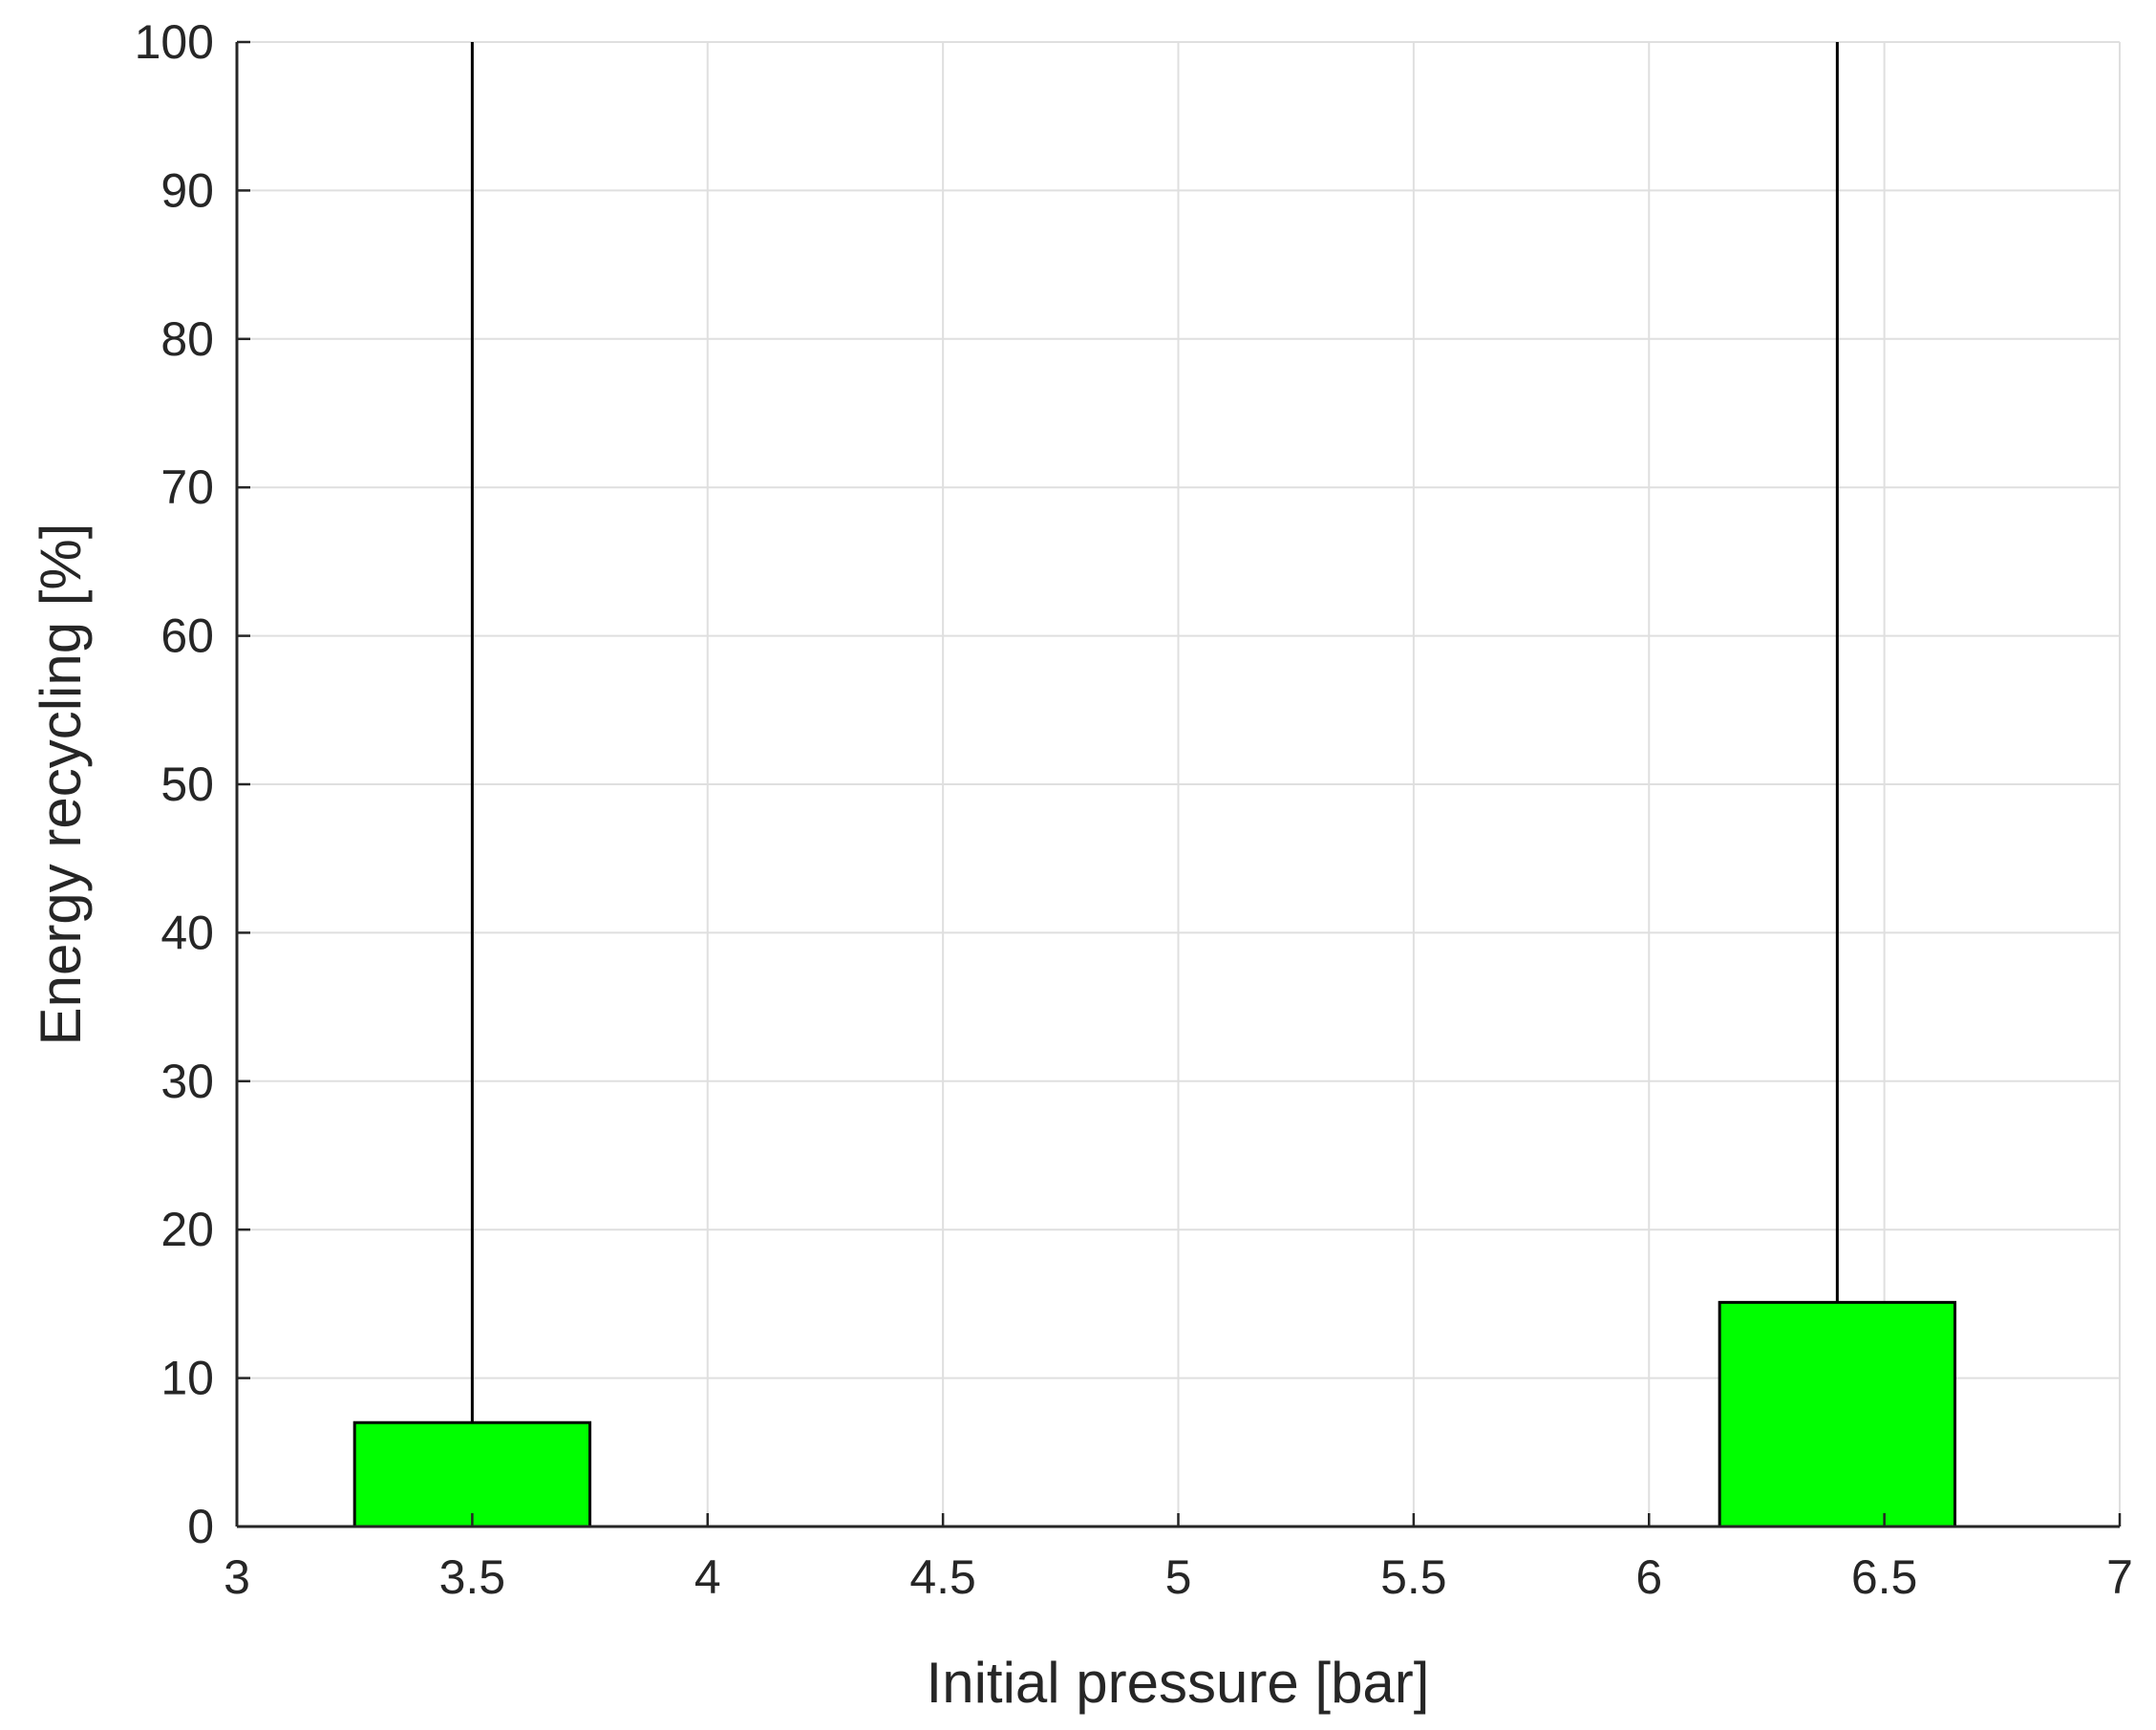 This screenshot has height=1730, width=2156. What do you see at coordinates (174, 42) in the screenshot?
I see `y-tick-label: 100` at bounding box center [174, 42].